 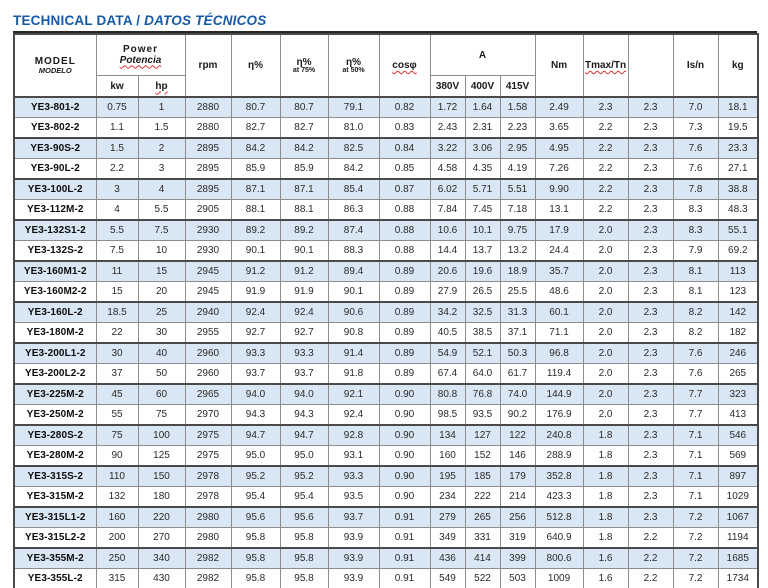 I want to click on a-380v-cell: 234, so click(x=447, y=497).